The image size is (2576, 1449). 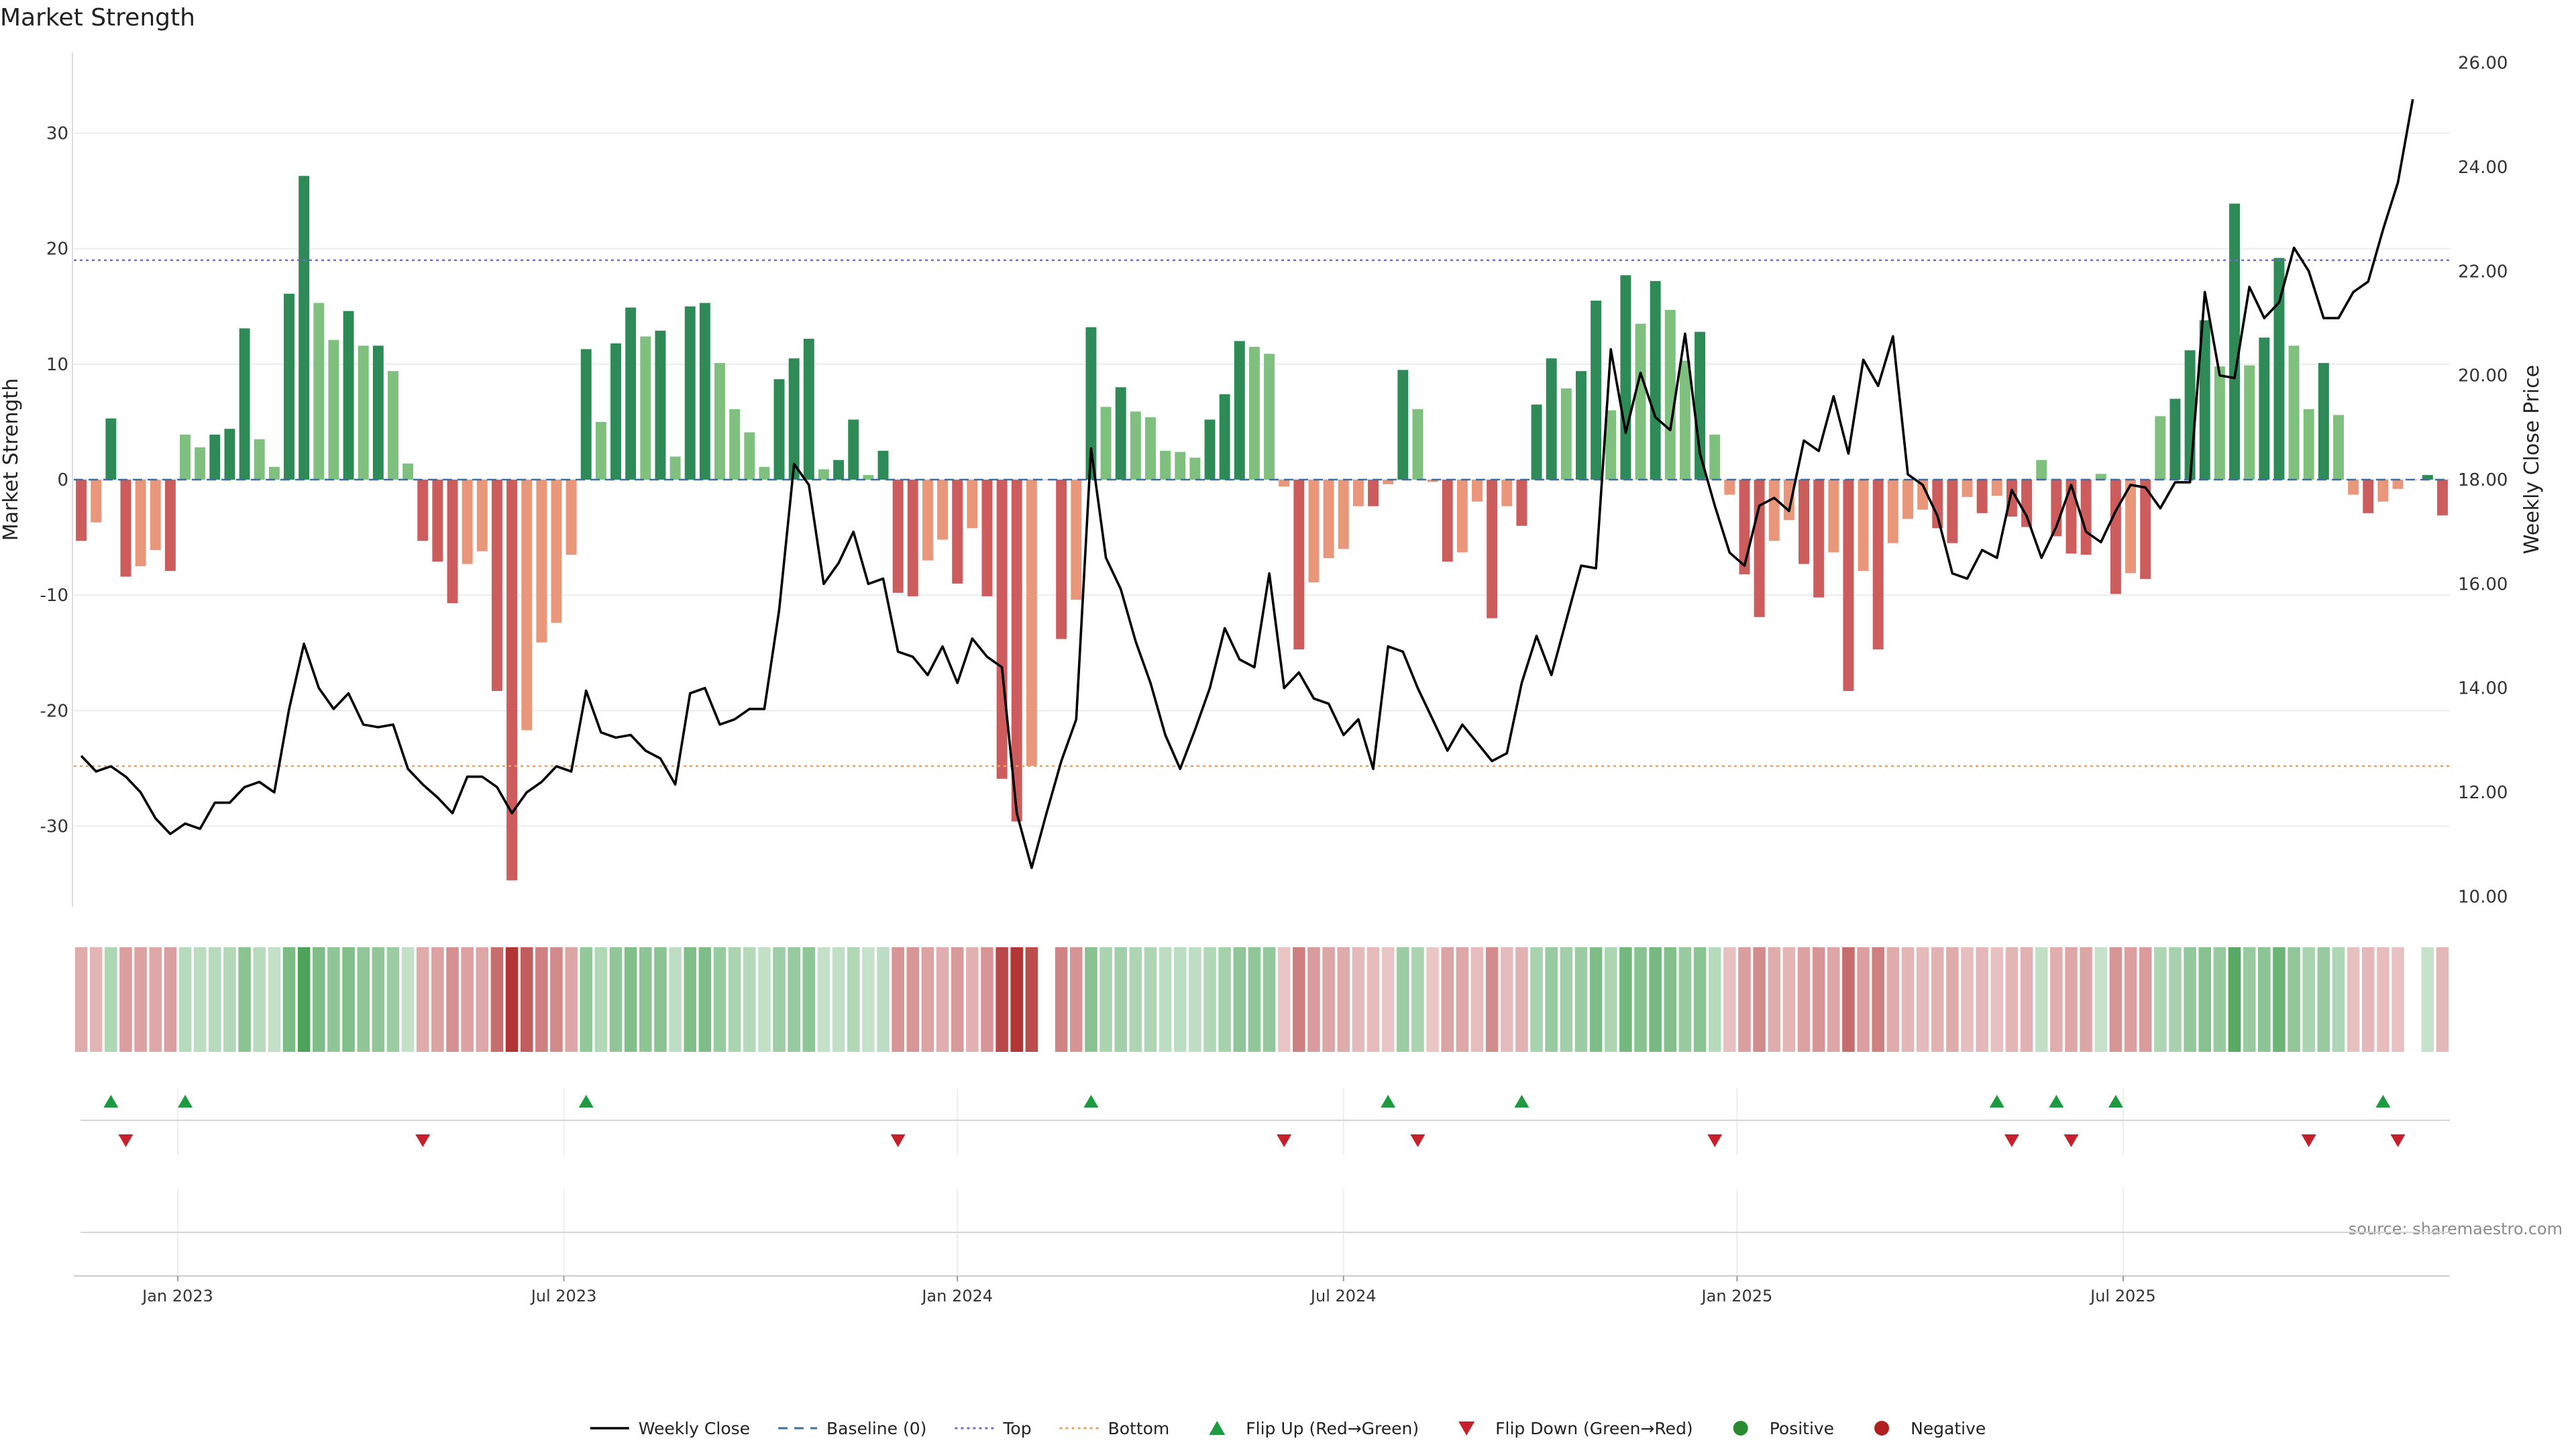 What do you see at coordinates (1594, 1428) in the screenshot?
I see `legend-label: Flip Down (Green→Red)` at bounding box center [1594, 1428].